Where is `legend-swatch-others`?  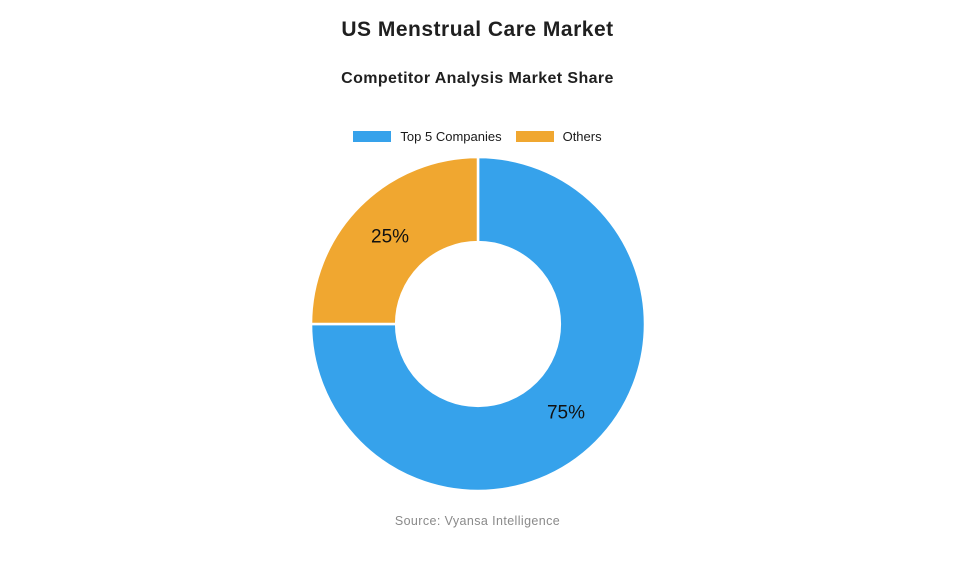
legend-swatch-others is located at coordinates (534, 136).